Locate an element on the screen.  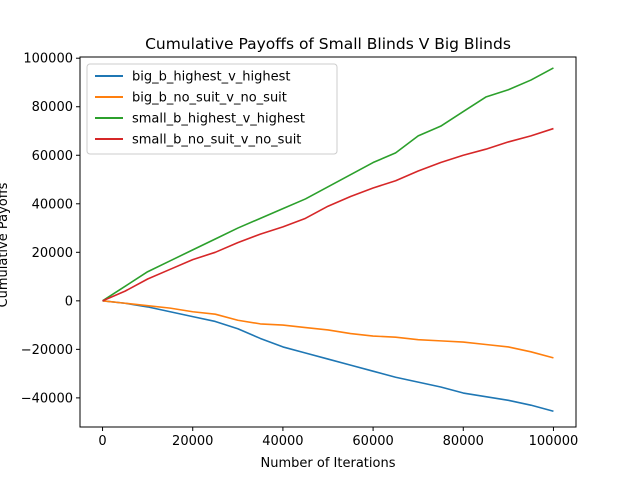
x-tick-label: 60000 is located at coordinates (372, 441).